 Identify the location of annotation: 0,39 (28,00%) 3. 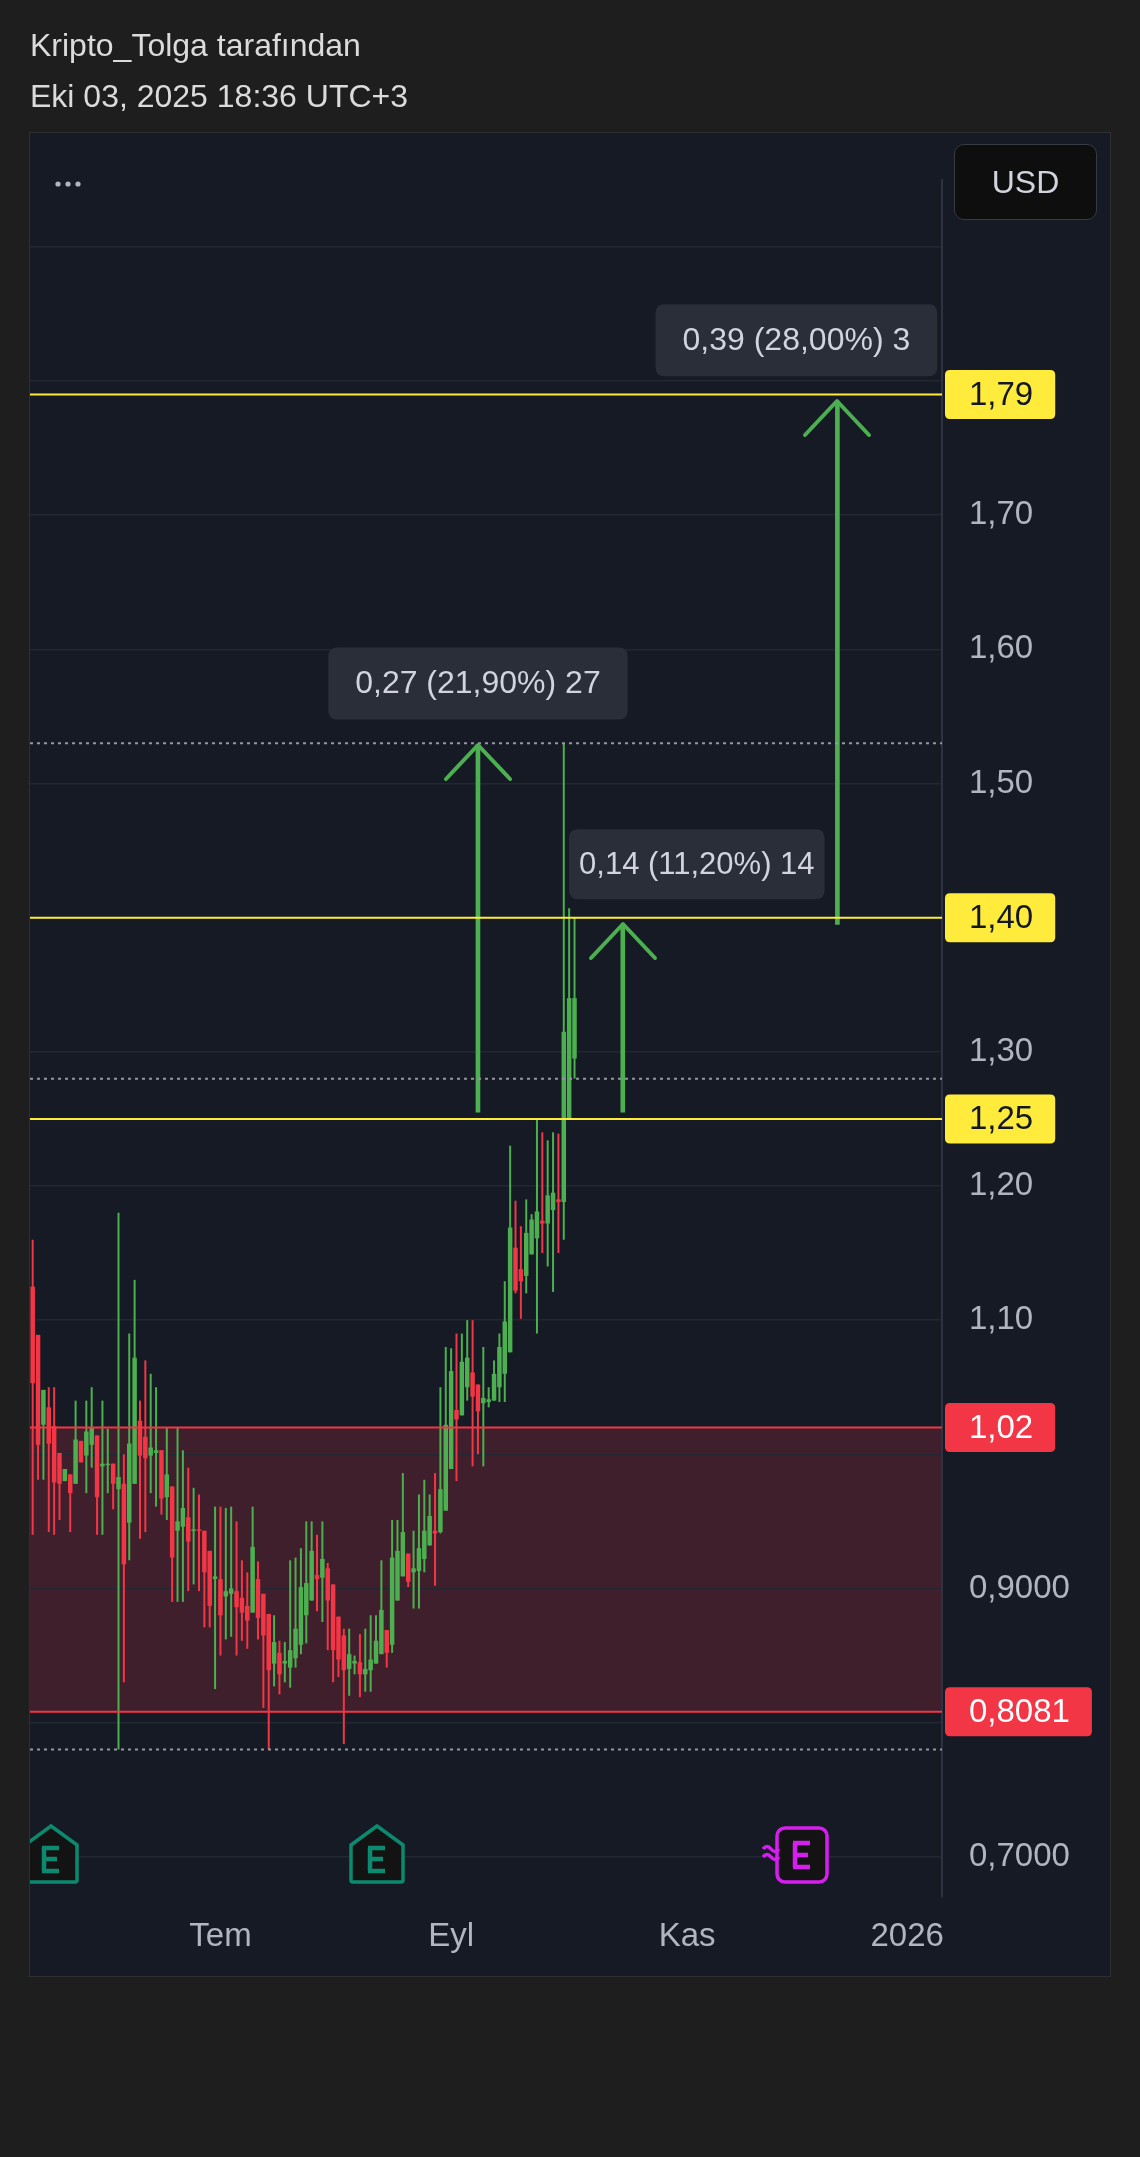
(796, 338).